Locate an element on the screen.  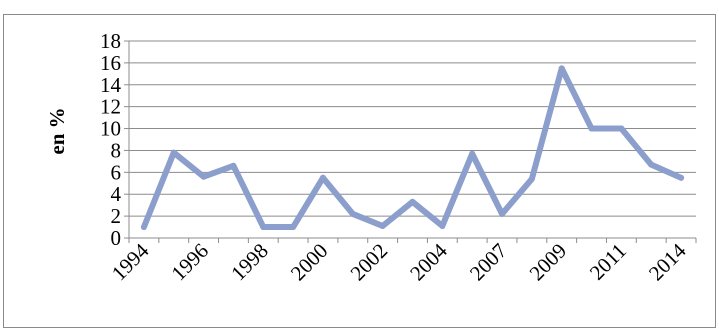
data-point-2011 is located at coordinates (621, 128).